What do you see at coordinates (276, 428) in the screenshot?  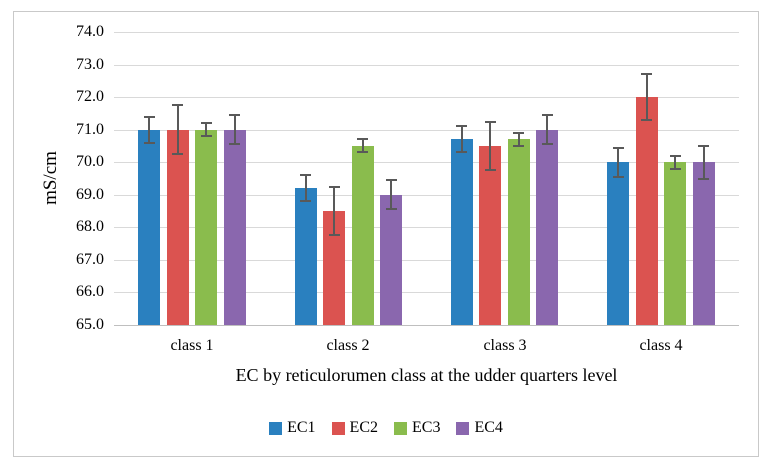 I see `legend-swatch-ec1` at bounding box center [276, 428].